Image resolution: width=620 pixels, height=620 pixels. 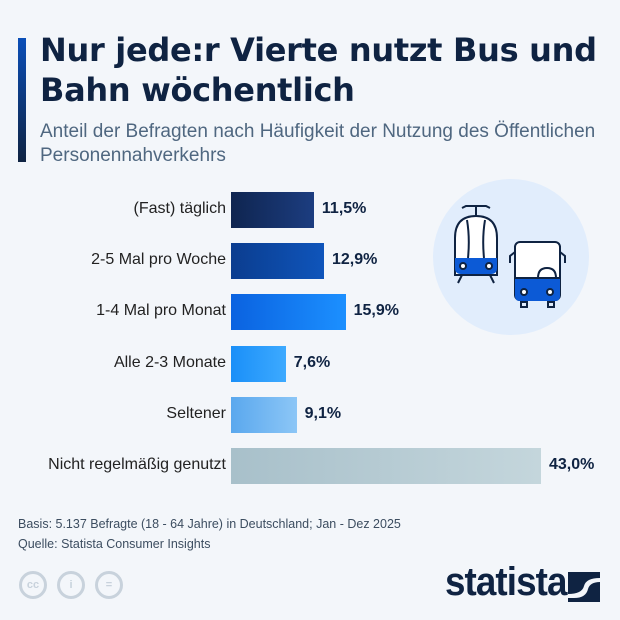 I want to click on category-label: Nicht regelmäßig genutzt, so click(x=137, y=464).